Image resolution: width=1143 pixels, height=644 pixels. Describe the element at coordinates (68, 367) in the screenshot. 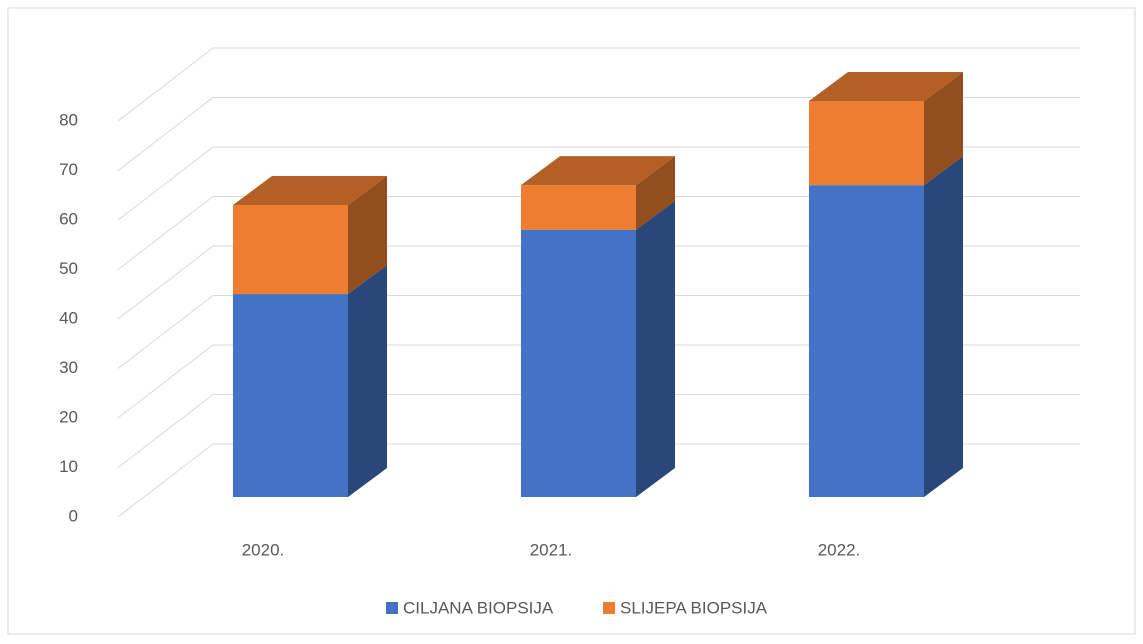

I see `y-tick-label: 30` at that location.